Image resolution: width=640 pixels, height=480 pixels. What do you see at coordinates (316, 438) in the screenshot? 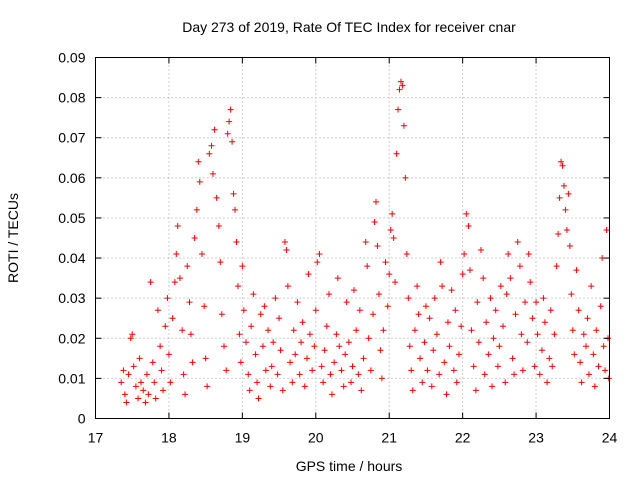
I see `x-tick-label: 20` at bounding box center [316, 438].